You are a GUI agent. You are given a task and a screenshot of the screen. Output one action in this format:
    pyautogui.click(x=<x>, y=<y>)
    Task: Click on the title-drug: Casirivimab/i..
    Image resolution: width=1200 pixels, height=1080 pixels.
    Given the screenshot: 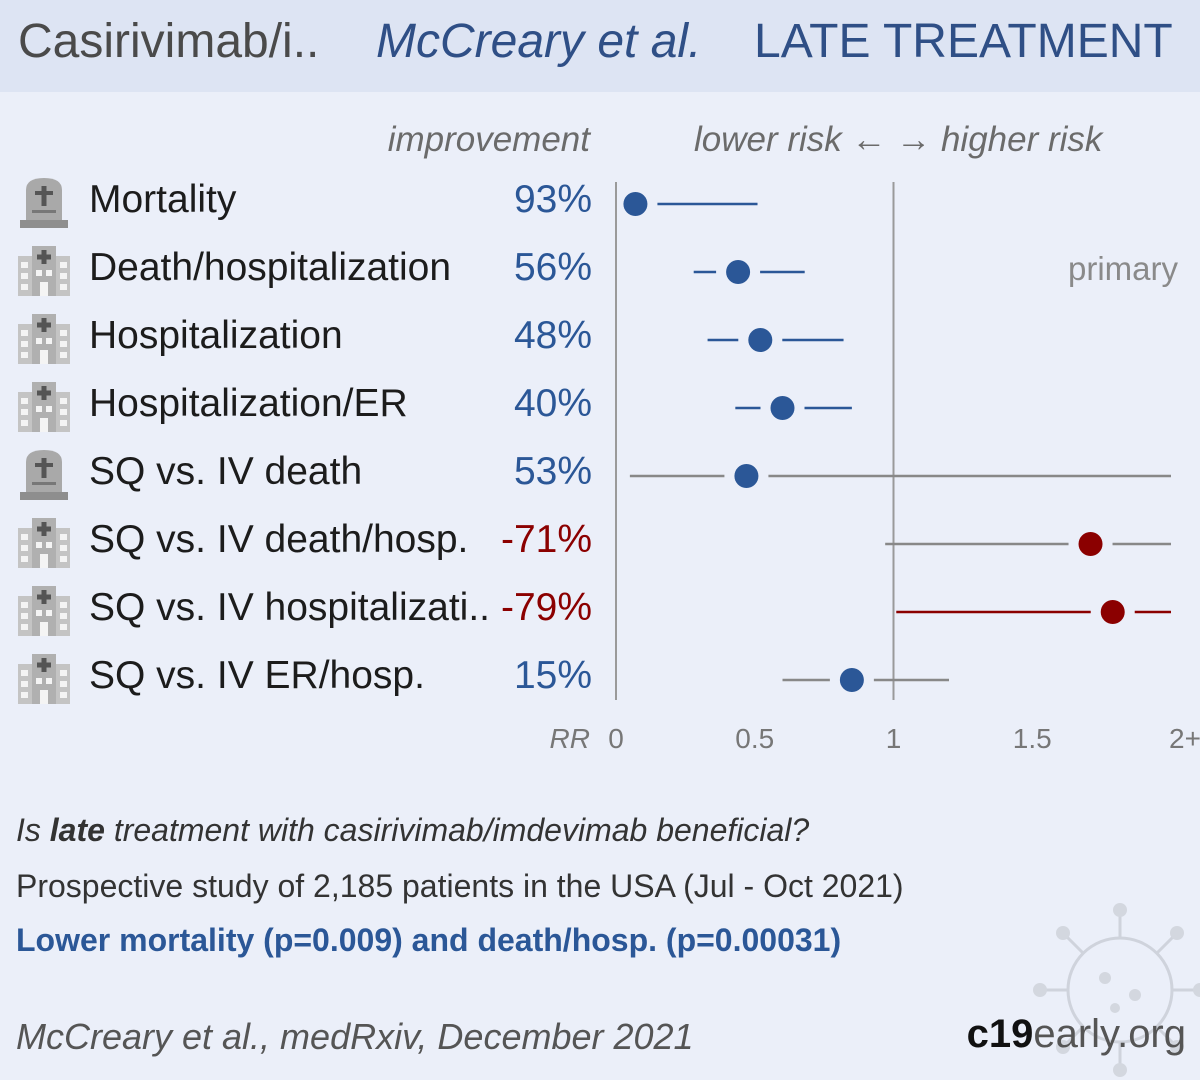 What is the action you would take?
    pyautogui.click(x=169, y=41)
    